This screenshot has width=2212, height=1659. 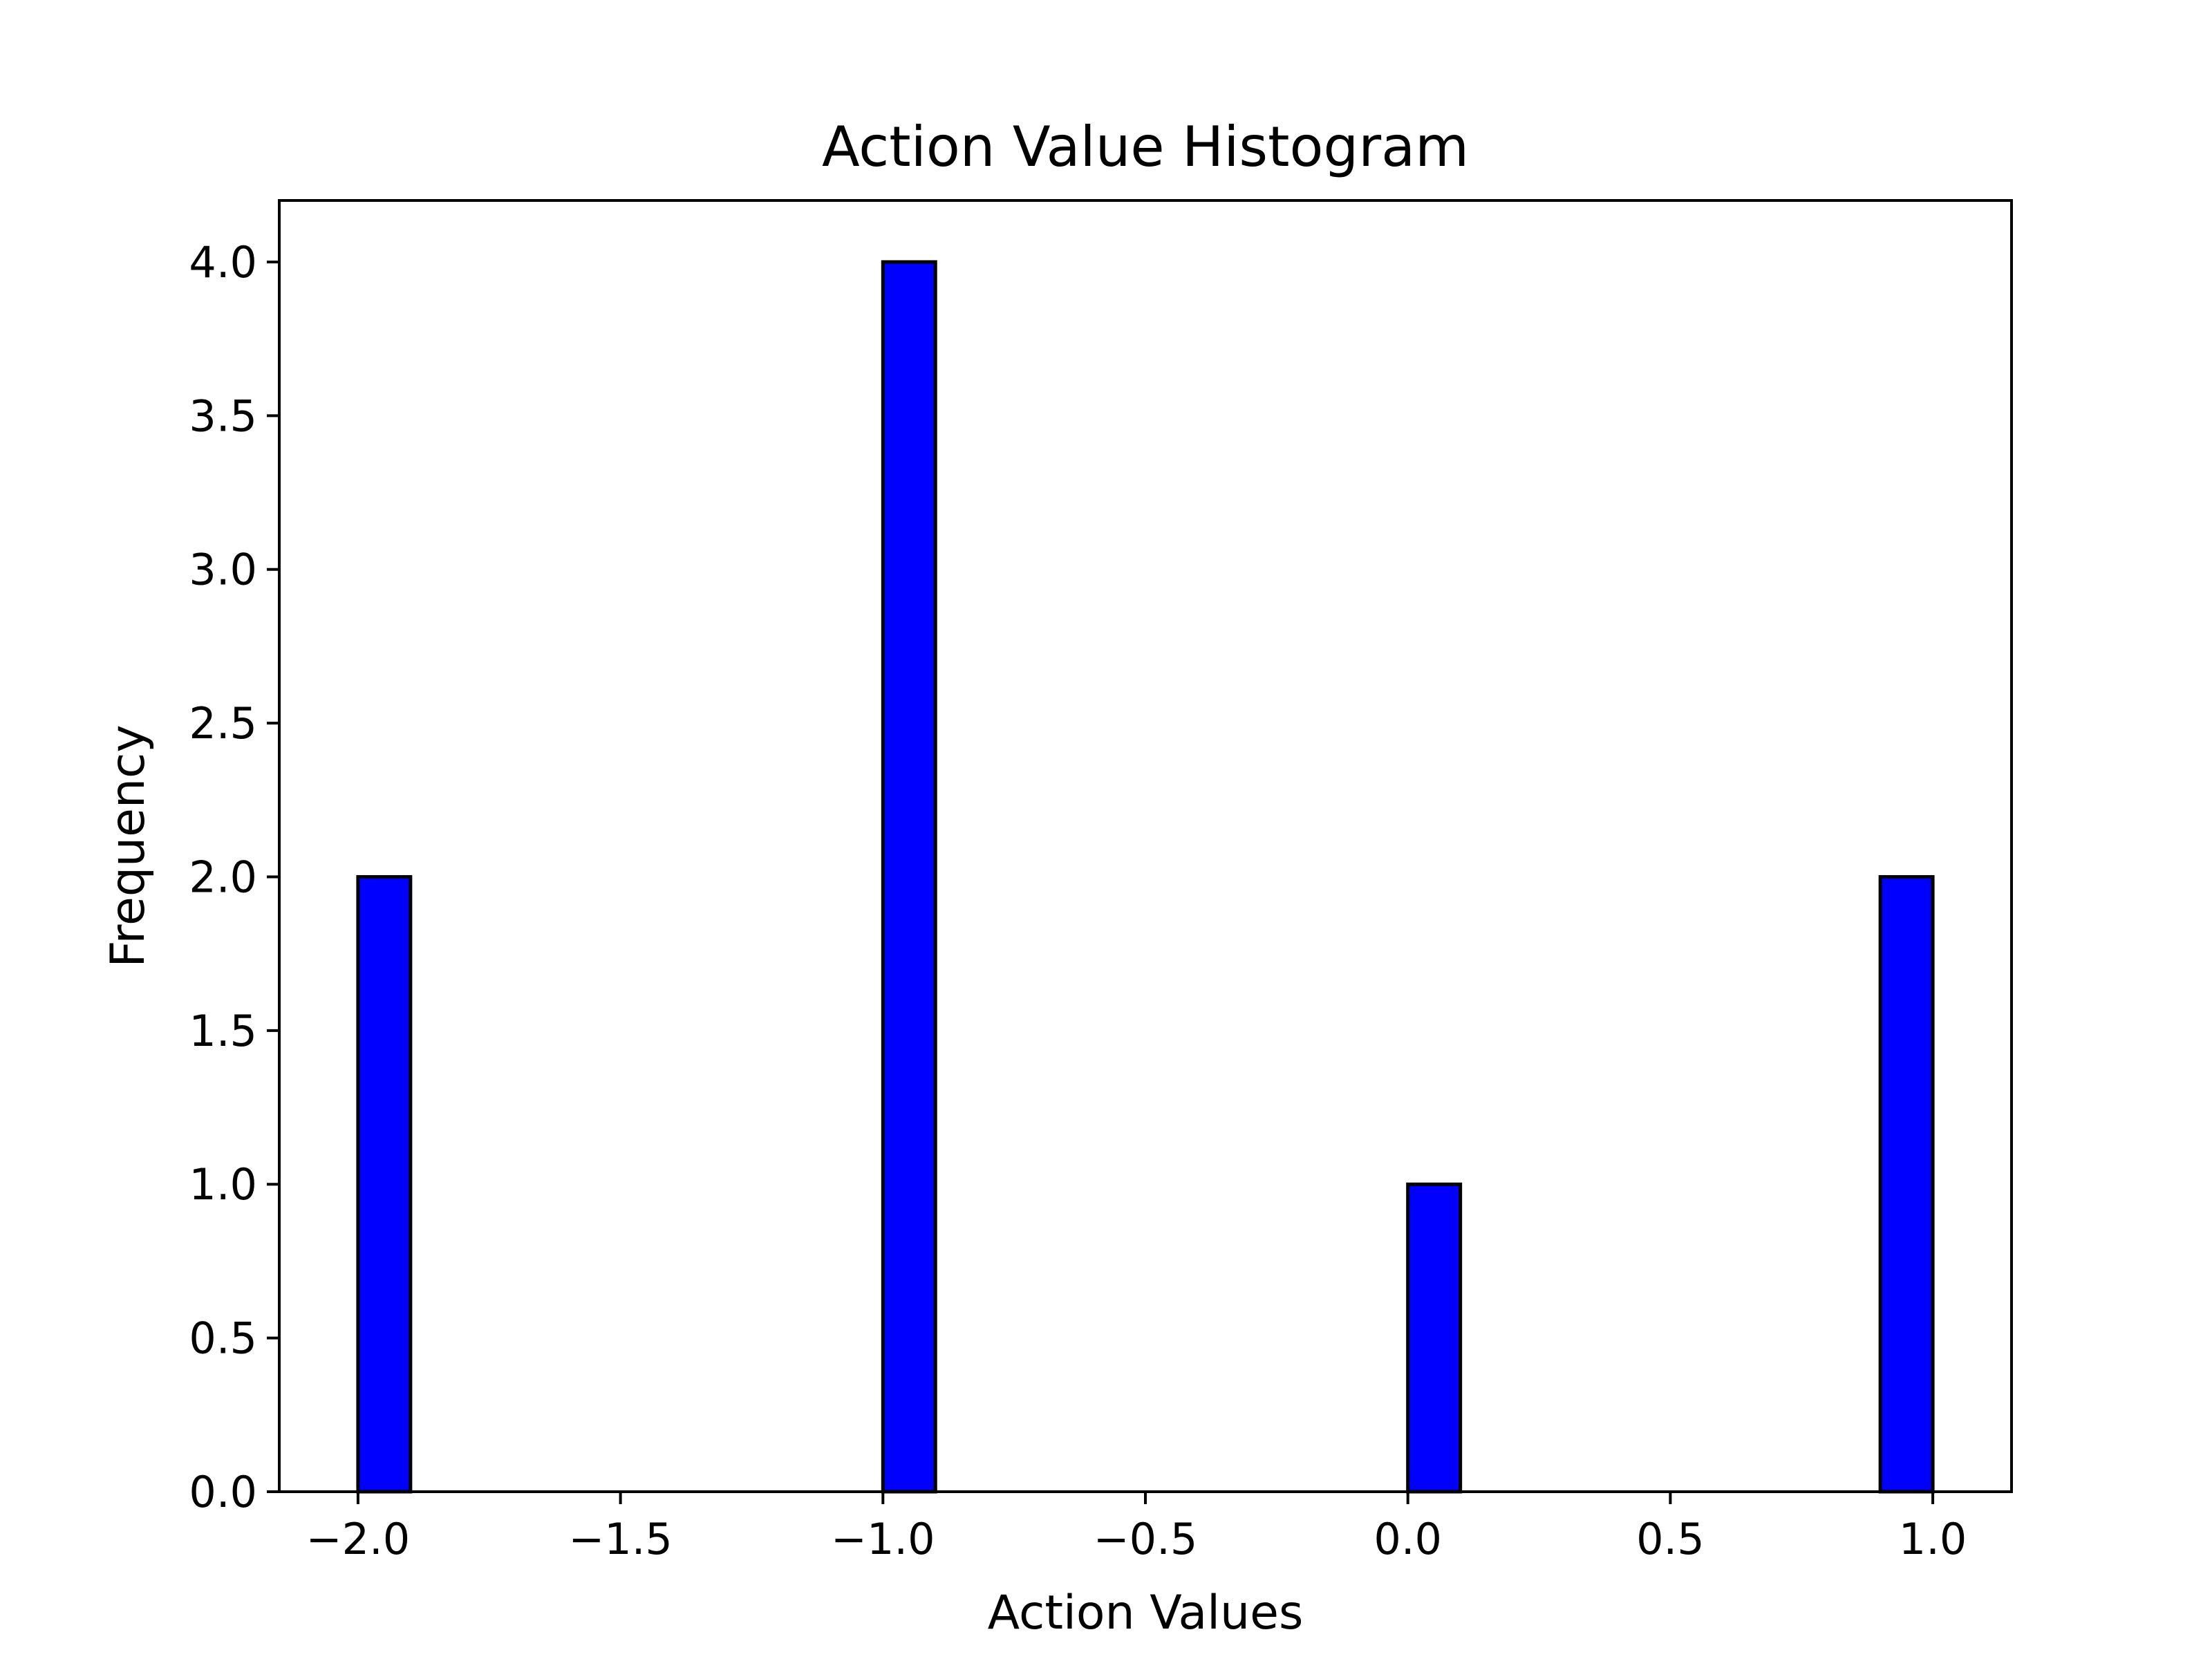 I want to click on x-tick-label: 1.0, so click(x=1933, y=1539).